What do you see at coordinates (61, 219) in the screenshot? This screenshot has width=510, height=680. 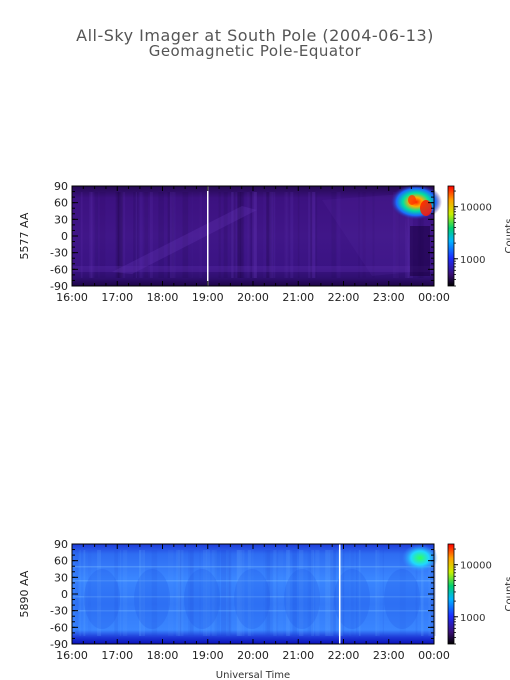 I see `y-tick-label: 30` at bounding box center [61, 219].